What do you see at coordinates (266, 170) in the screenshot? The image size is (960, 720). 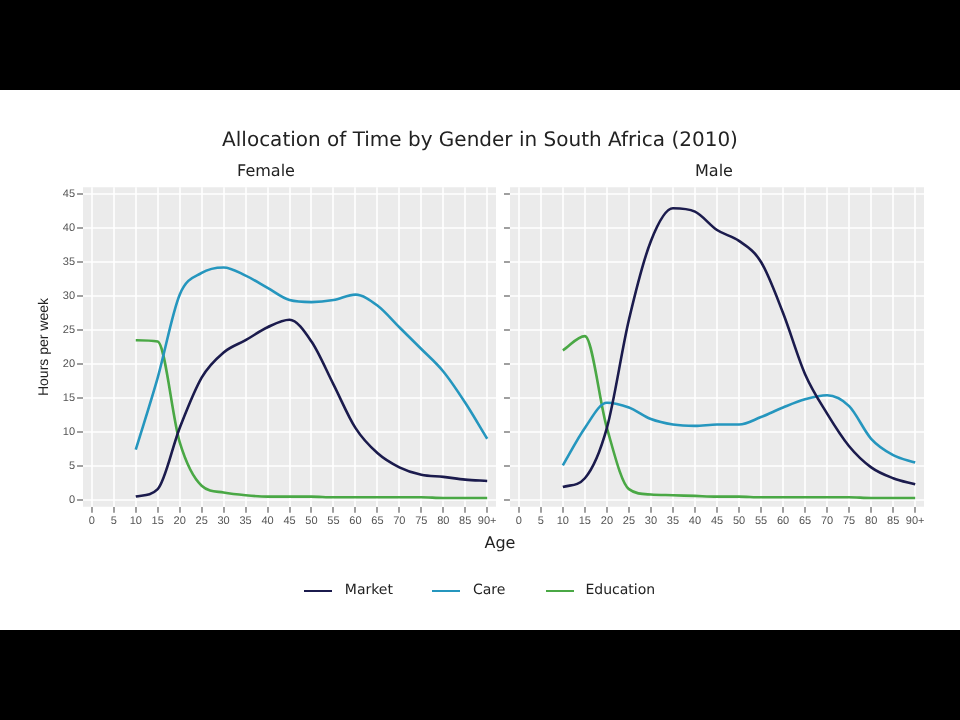 I see `chart-subtitle: Female` at bounding box center [266, 170].